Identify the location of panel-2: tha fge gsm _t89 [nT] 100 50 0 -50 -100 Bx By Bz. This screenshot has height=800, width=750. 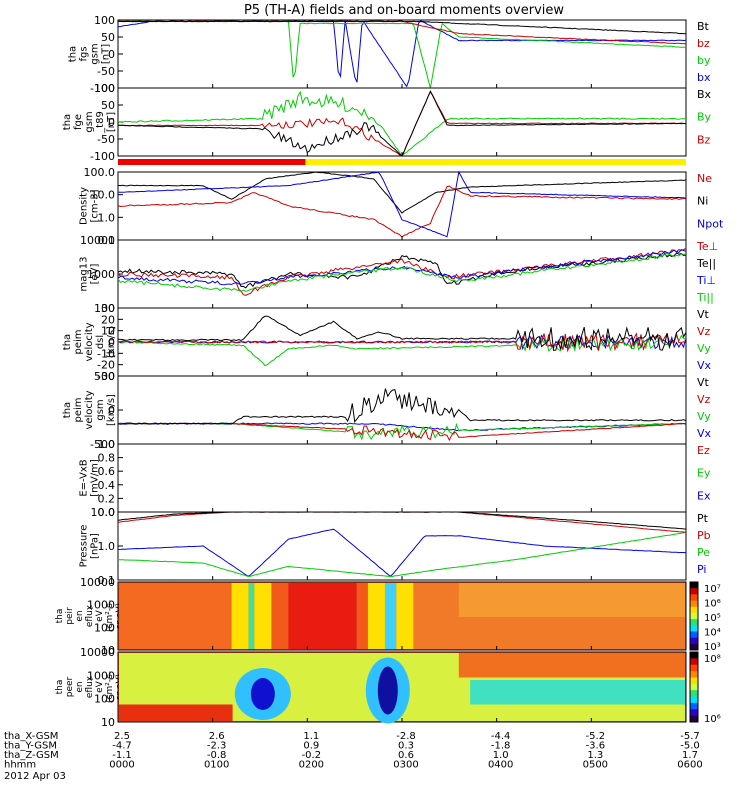
(387, 123).